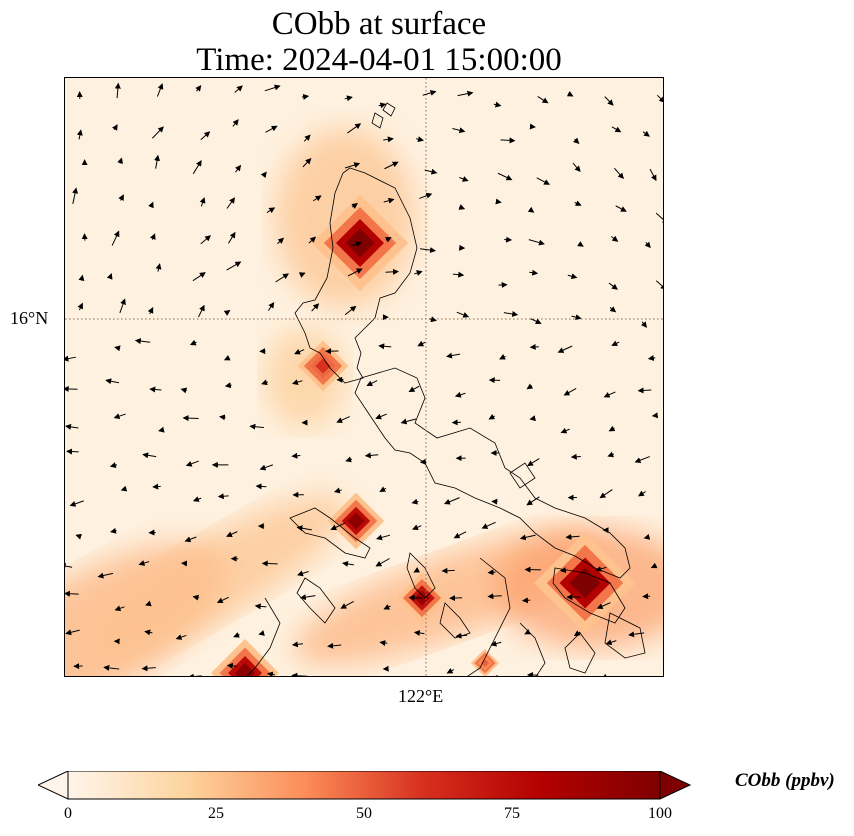  What do you see at coordinates (512, 813) in the screenshot?
I see `colorbar-tick: 75` at bounding box center [512, 813].